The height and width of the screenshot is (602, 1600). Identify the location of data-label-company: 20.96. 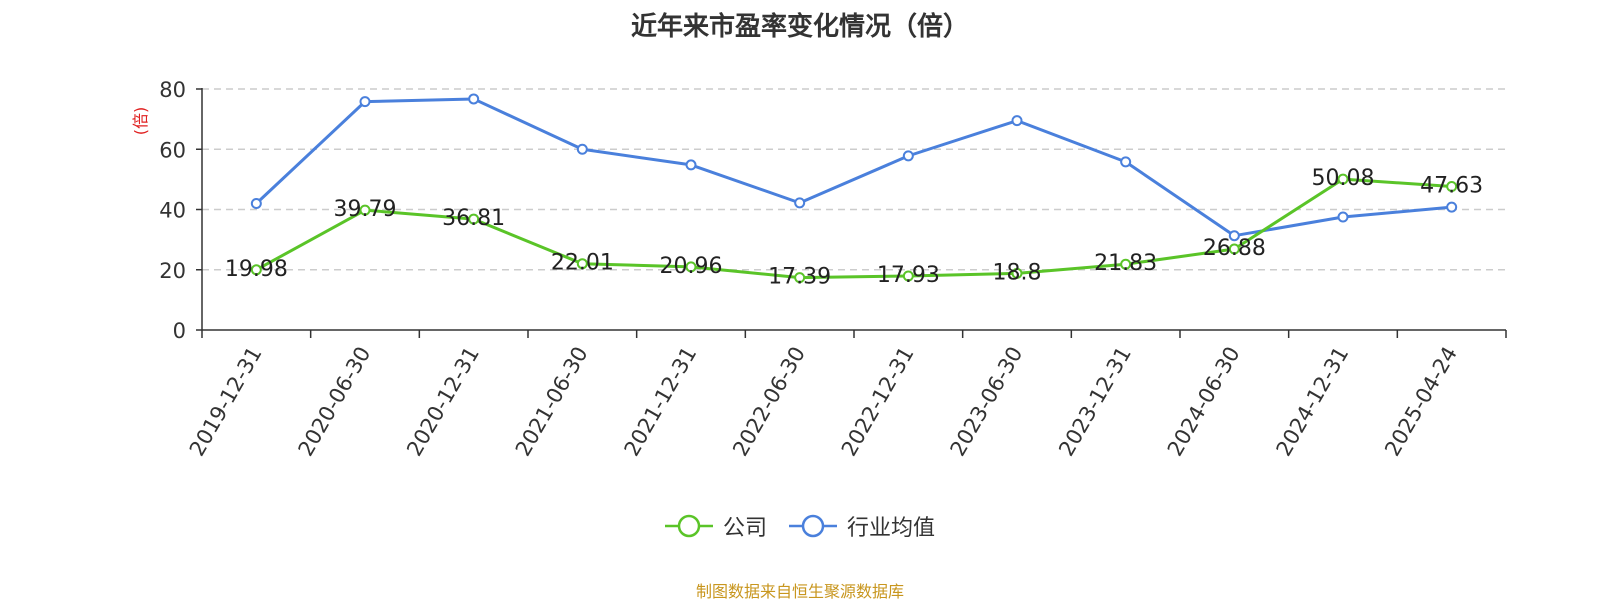
(691, 266).